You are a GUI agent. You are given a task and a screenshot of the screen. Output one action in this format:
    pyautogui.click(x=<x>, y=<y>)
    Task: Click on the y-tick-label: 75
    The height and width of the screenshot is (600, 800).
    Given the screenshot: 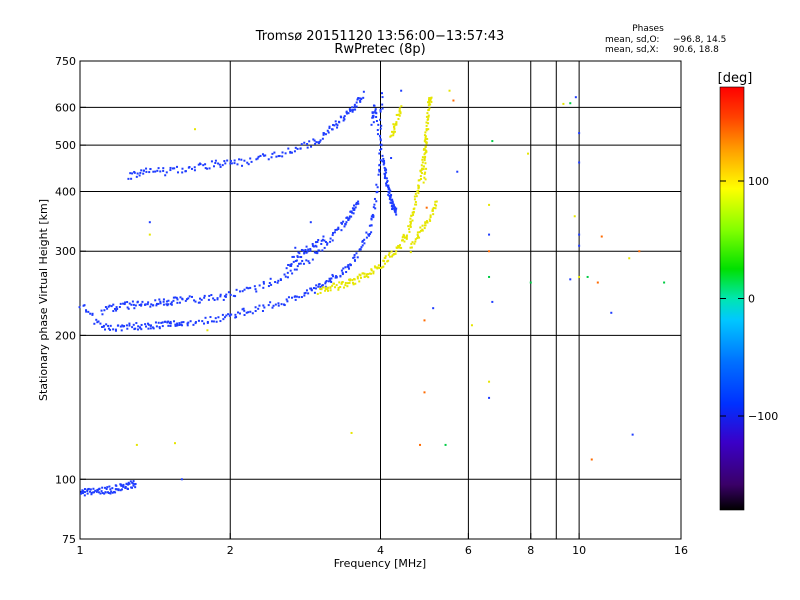 What is the action you would take?
    pyautogui.click(x=69, y=539)
    